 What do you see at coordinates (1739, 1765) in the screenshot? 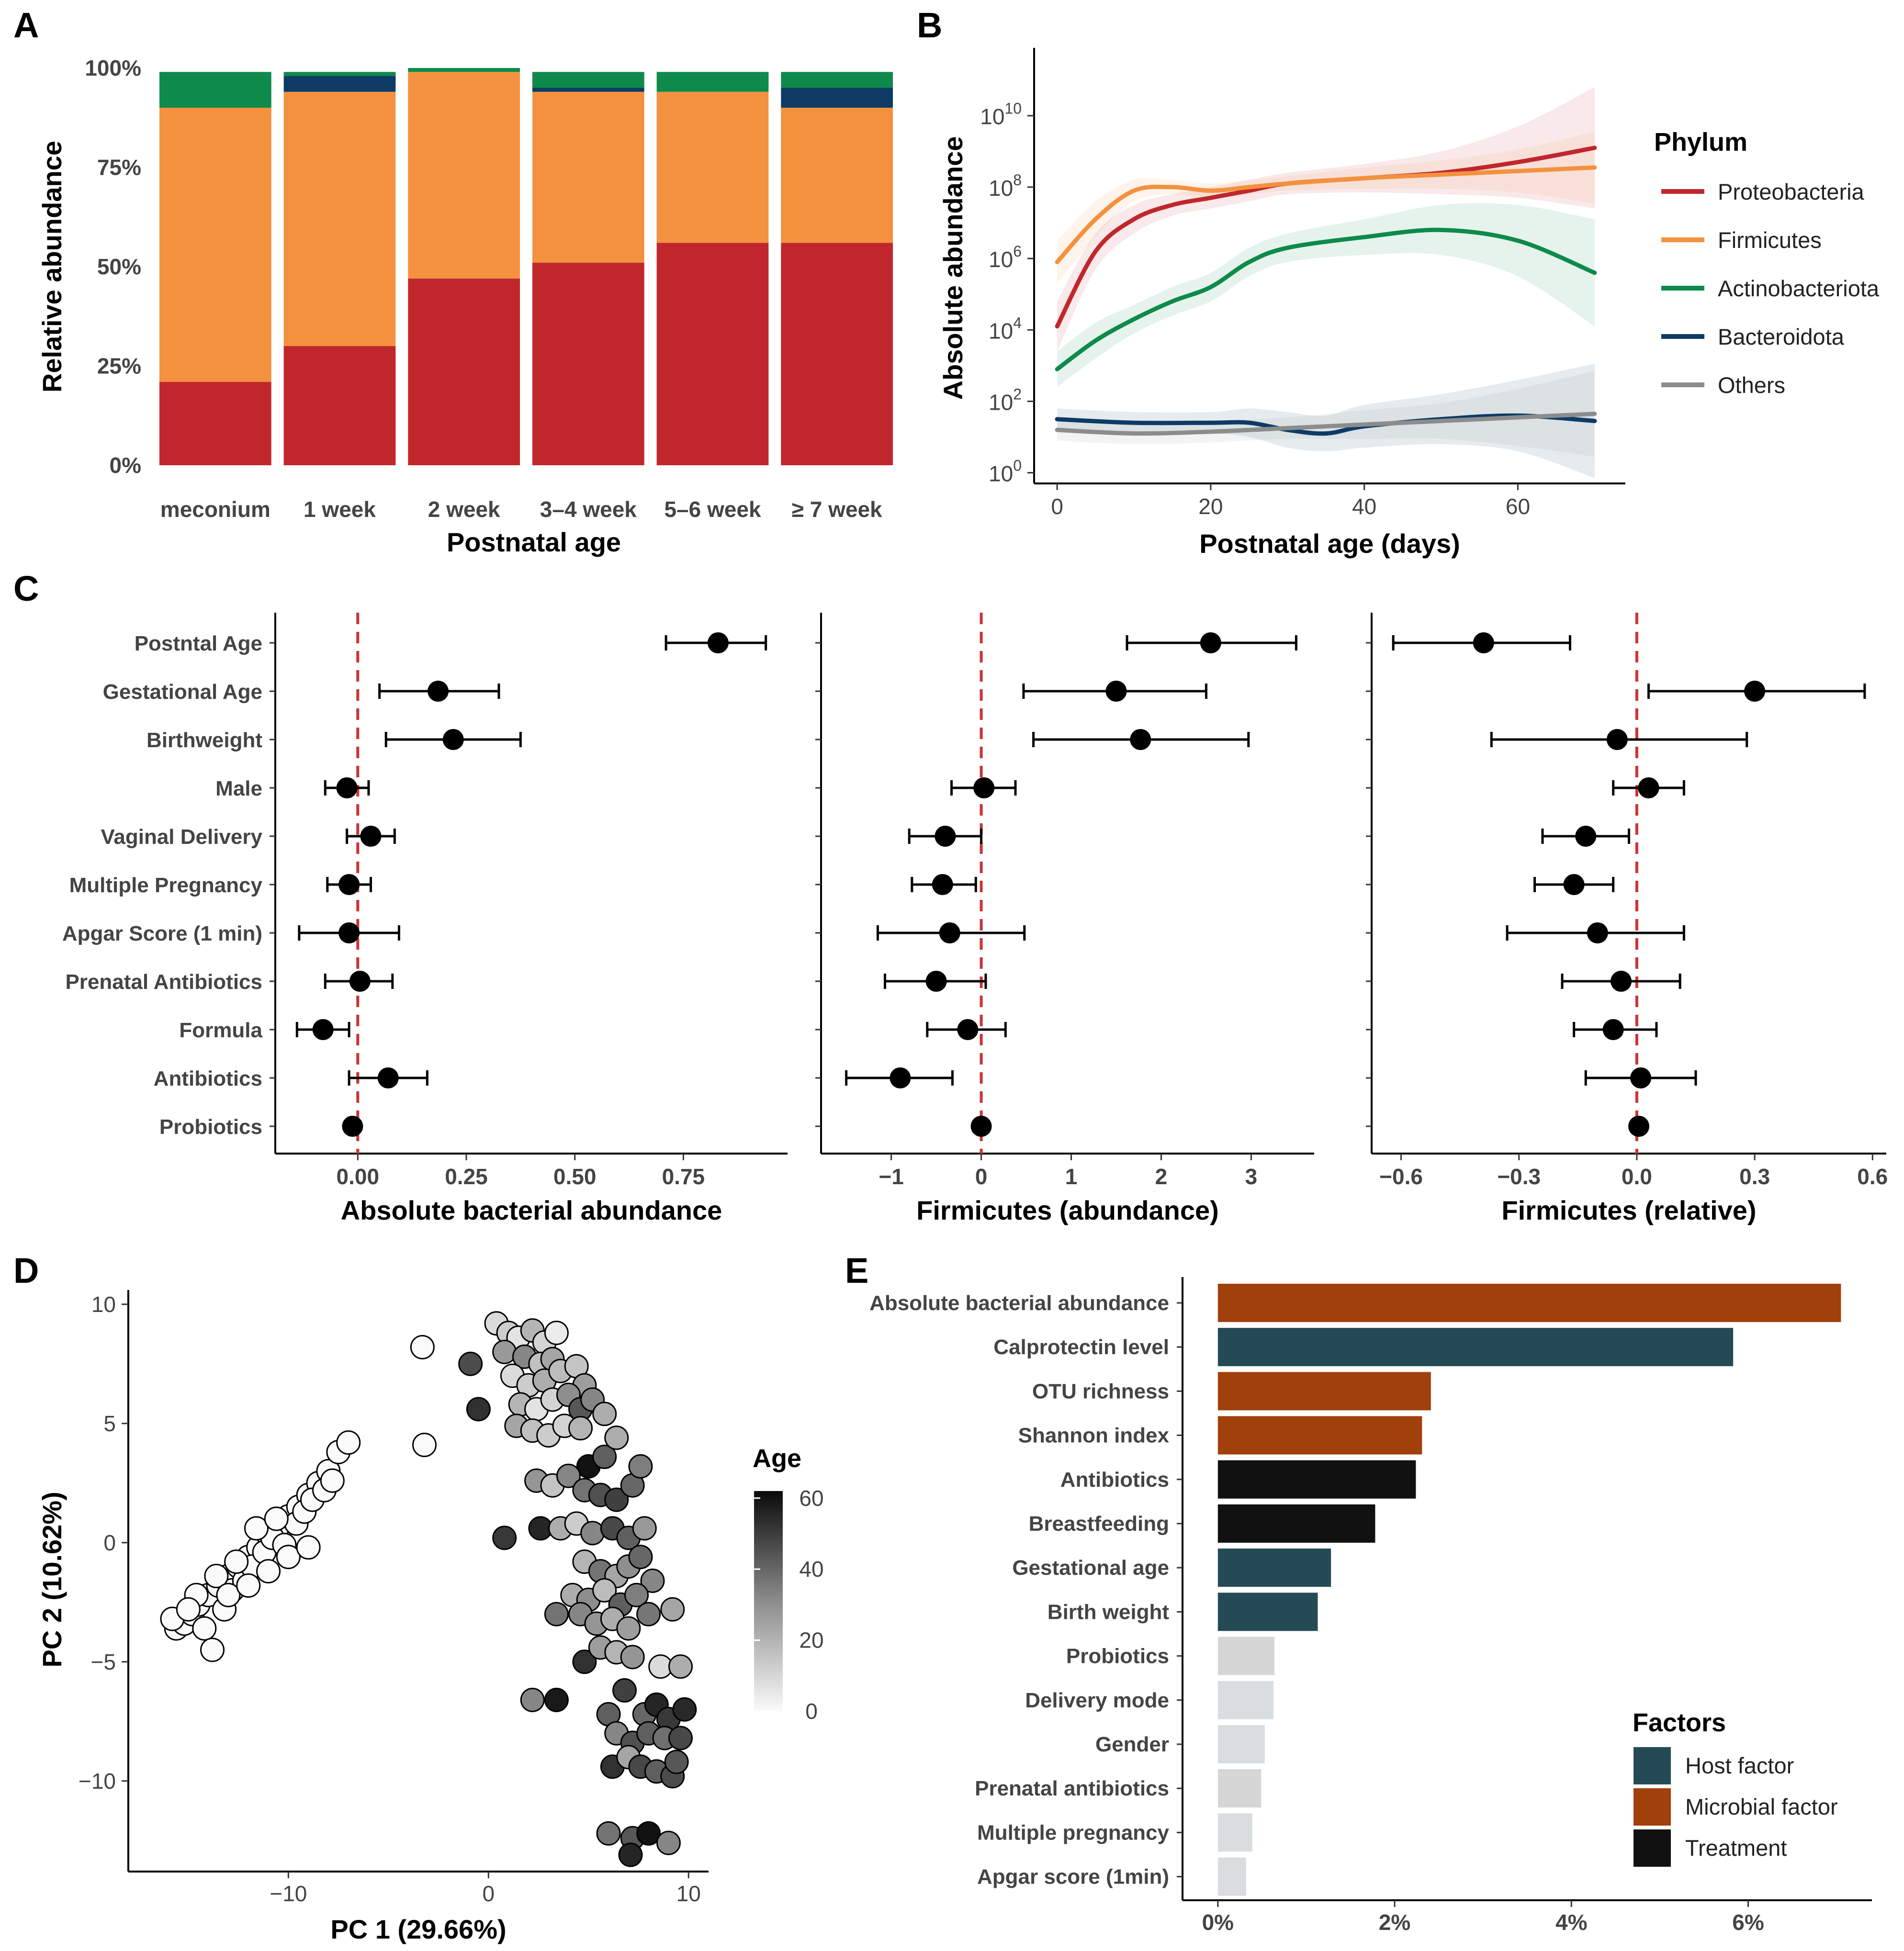
I see `legend-label: Host factor` at bounding box center [1739, 1765].